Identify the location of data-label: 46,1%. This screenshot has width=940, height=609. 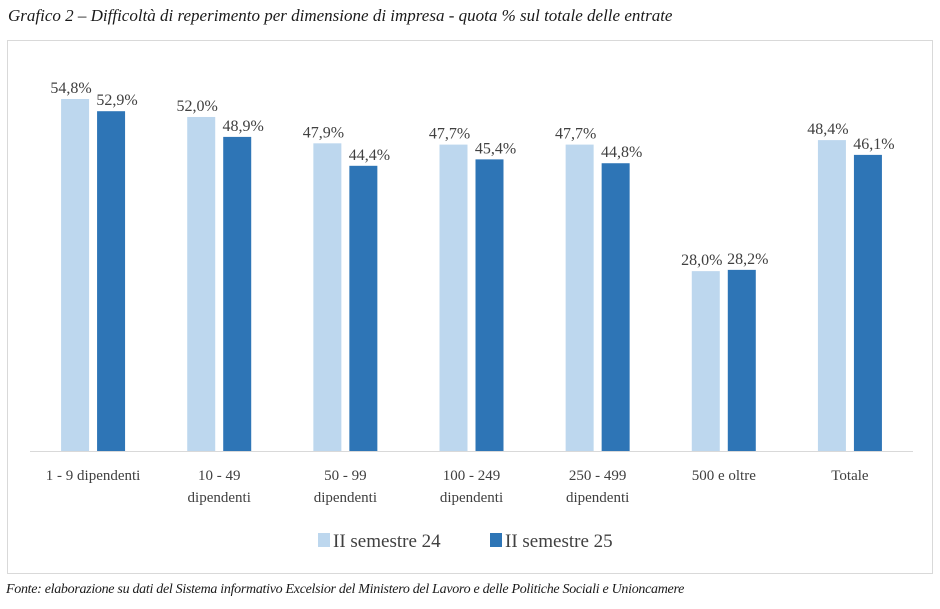
(873, 144).